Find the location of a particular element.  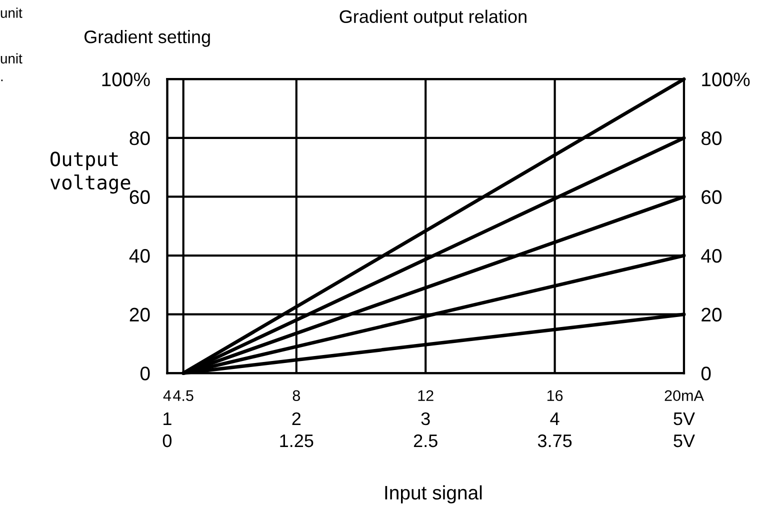

y-axis-title: Output voltage is located at coordinates (90, 173).